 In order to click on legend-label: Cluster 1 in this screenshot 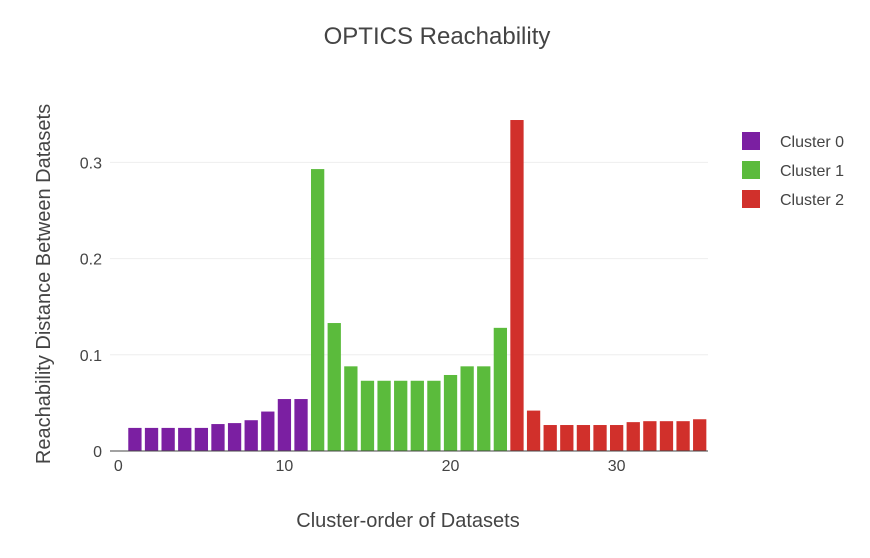, I will do `click(812, 171)`.